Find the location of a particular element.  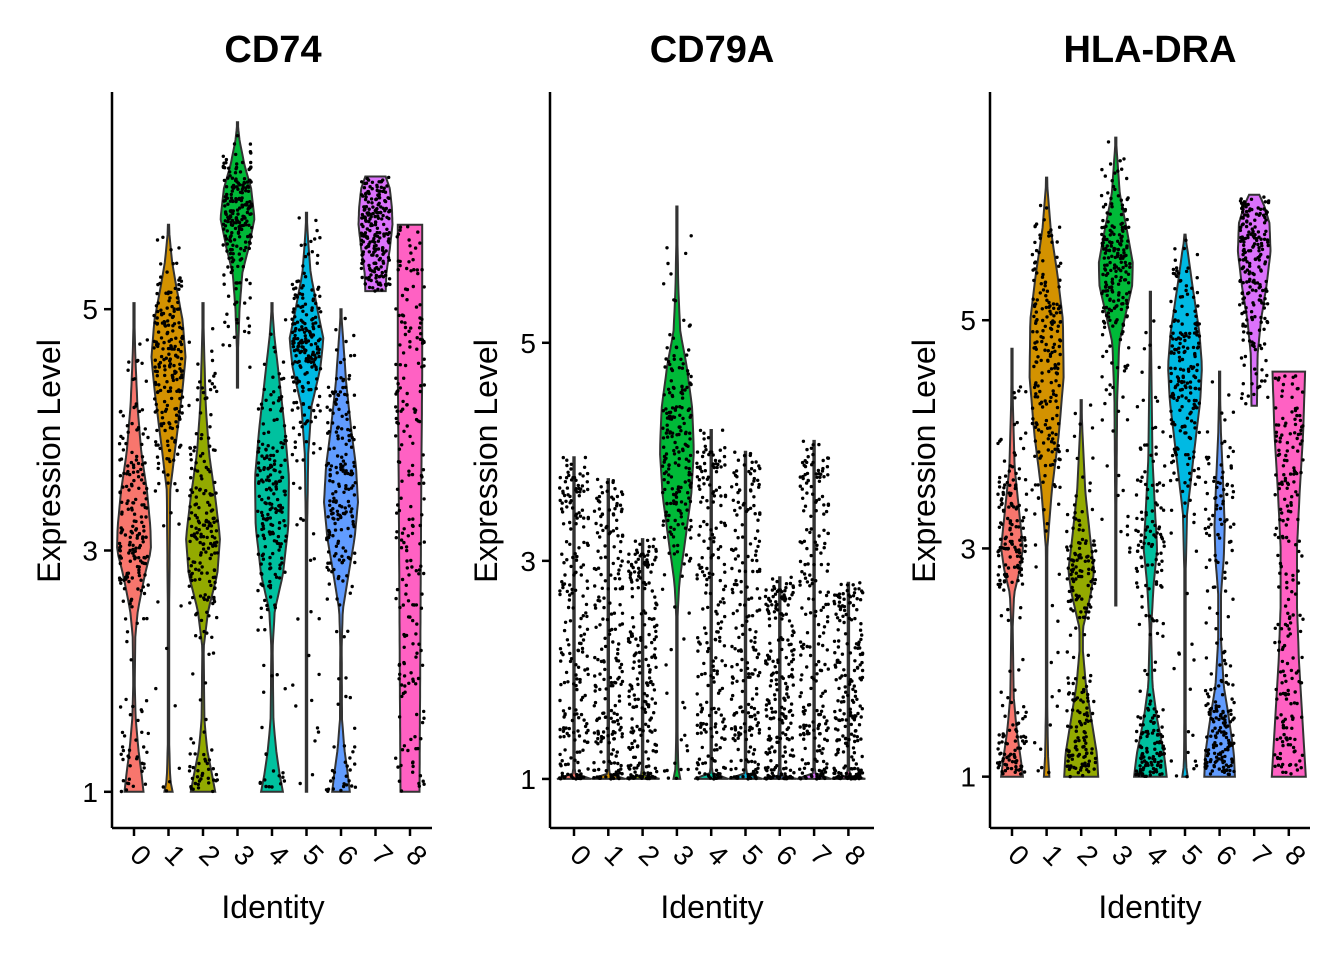

x-tick-label: 8 is located at coordinates (416, 855).